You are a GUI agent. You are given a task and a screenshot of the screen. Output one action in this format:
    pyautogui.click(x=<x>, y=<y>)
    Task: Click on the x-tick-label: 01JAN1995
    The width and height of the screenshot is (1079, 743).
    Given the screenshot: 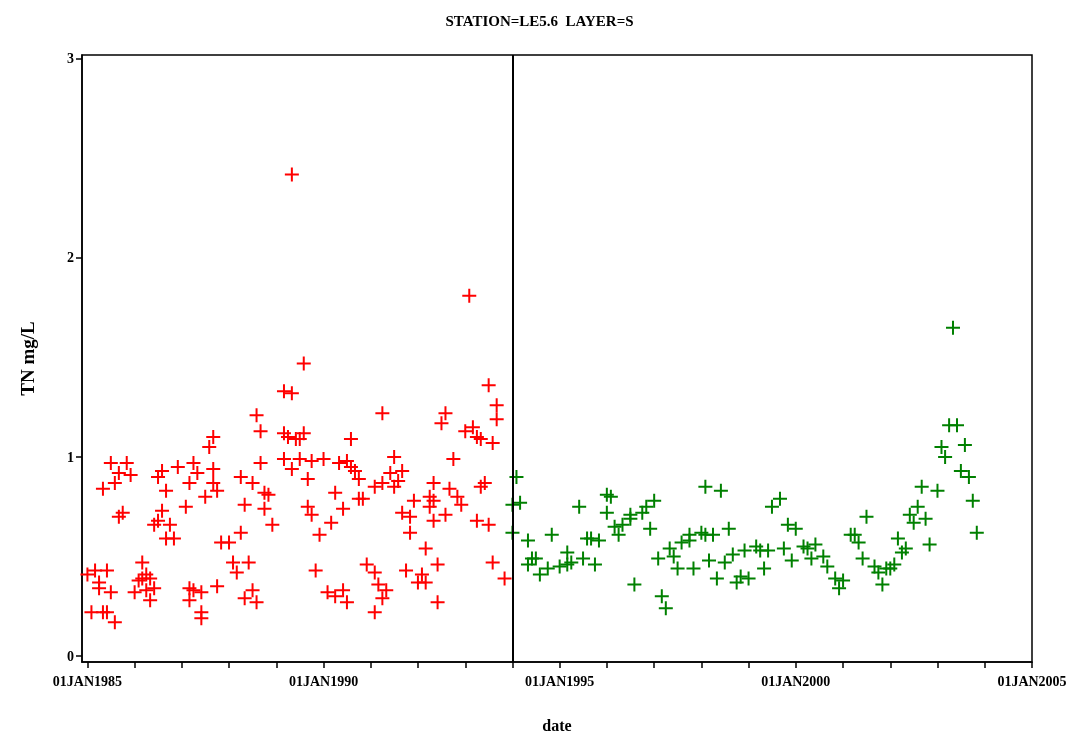 What is the action you would take?
    pyautogui.click(x=560, y=681)
    